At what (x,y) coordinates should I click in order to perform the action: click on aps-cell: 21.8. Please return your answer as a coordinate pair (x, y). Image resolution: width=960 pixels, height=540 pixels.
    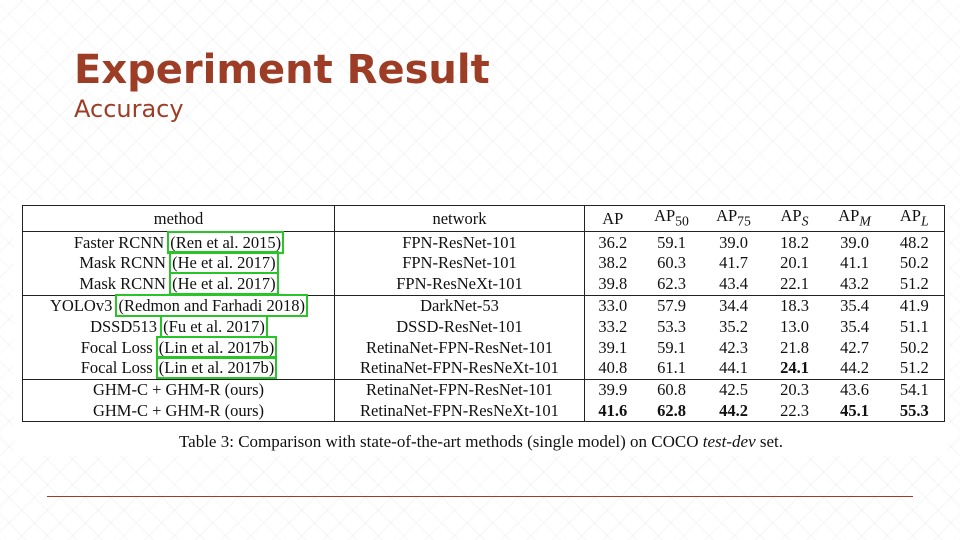
    Looking at the image, I should click on (794, 347).